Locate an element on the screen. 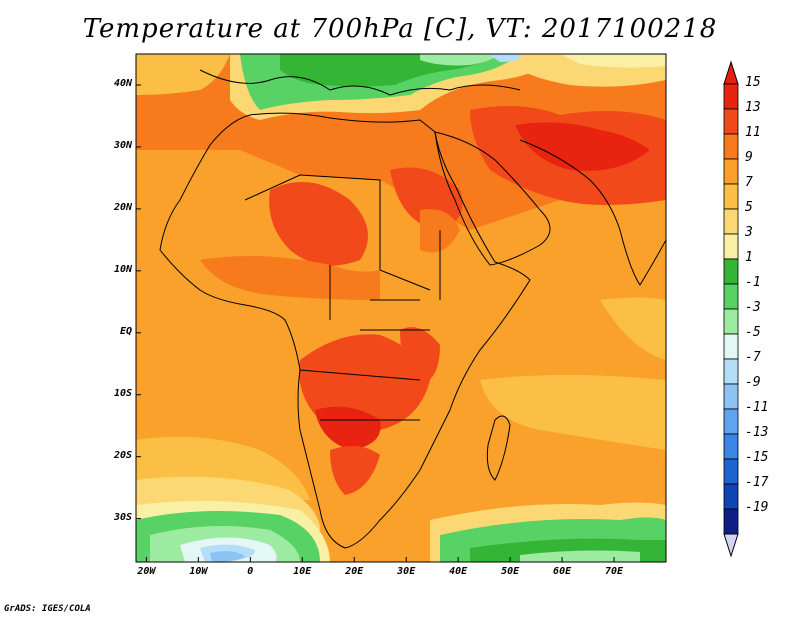 The height and width of the screenshot is (618, 800). colorbar-label: -1 is located at coordinates (753, 282).